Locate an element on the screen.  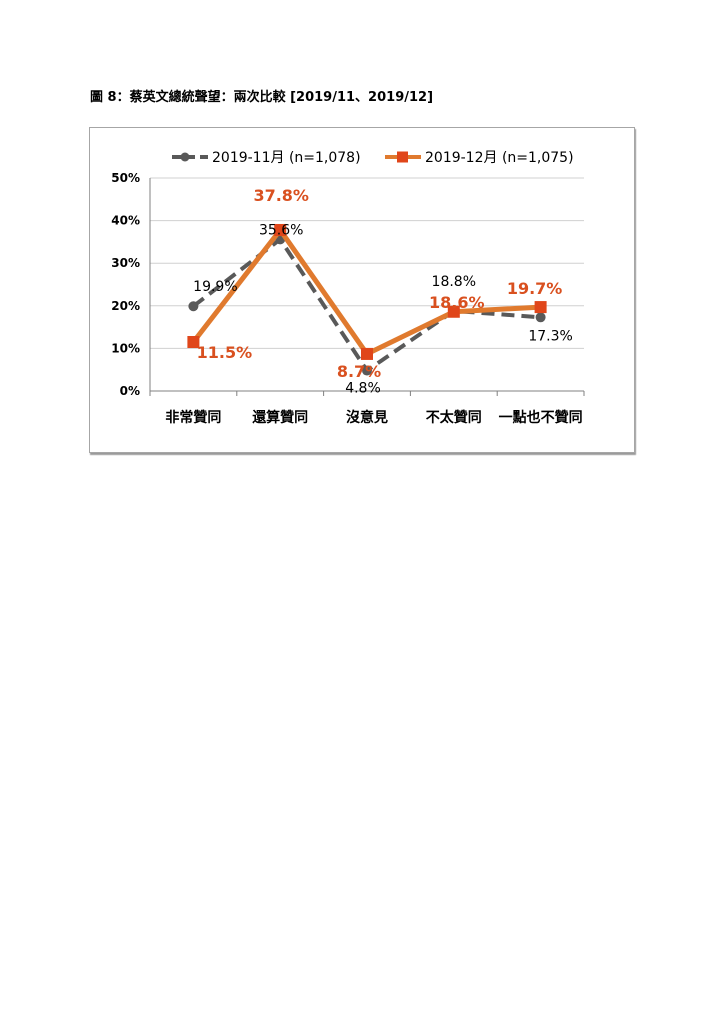
y-tick-label: 10% is located at coordinates (125, 348).